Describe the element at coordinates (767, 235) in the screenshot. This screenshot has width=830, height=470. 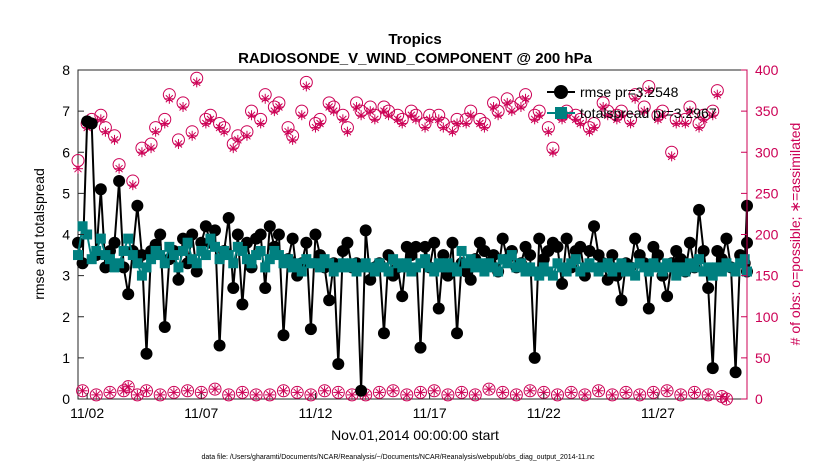
I see `right-y-tick-label: 200` at that location.